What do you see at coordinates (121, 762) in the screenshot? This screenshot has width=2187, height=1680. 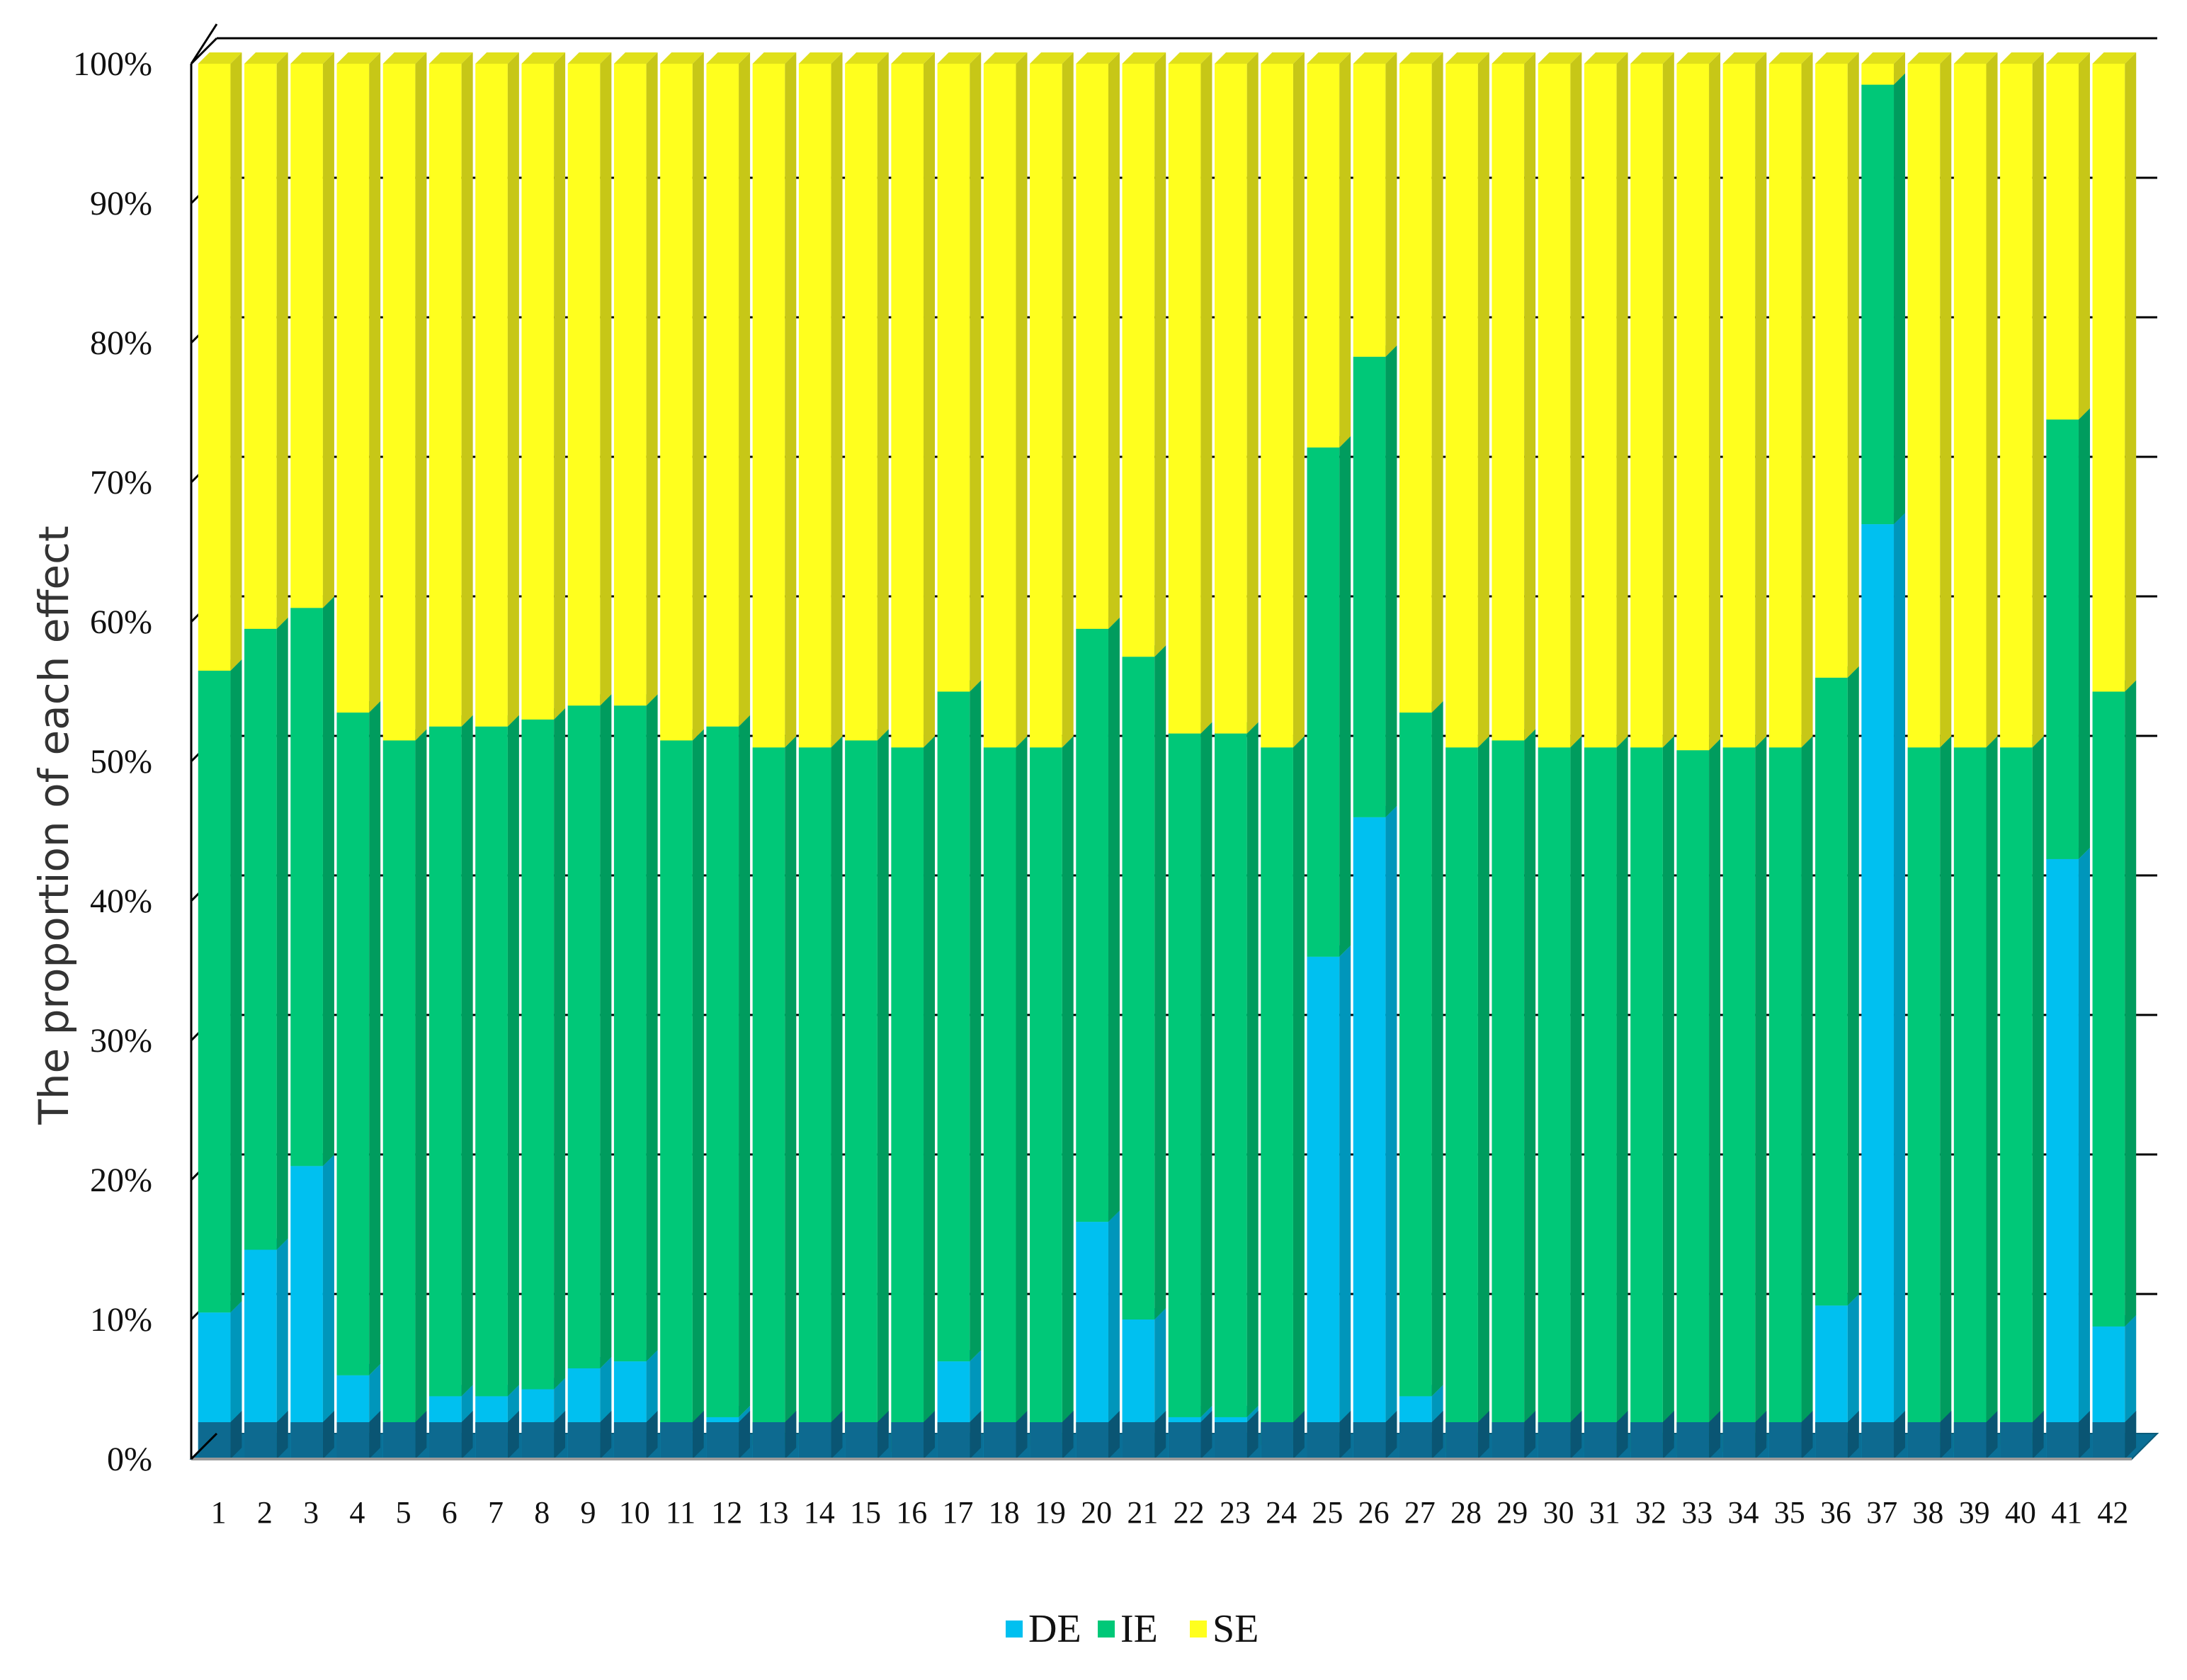 I see `y-tick-label: 50%` at bounding box center [121, 762].